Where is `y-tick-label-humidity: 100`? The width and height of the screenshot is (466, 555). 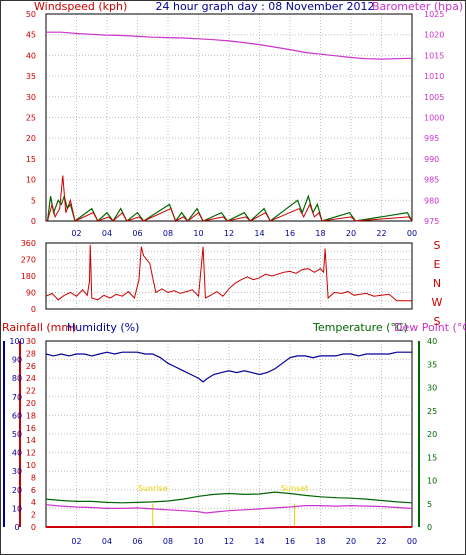
y-tick-label-humidity: 100 is located at coordinates (16, 341).